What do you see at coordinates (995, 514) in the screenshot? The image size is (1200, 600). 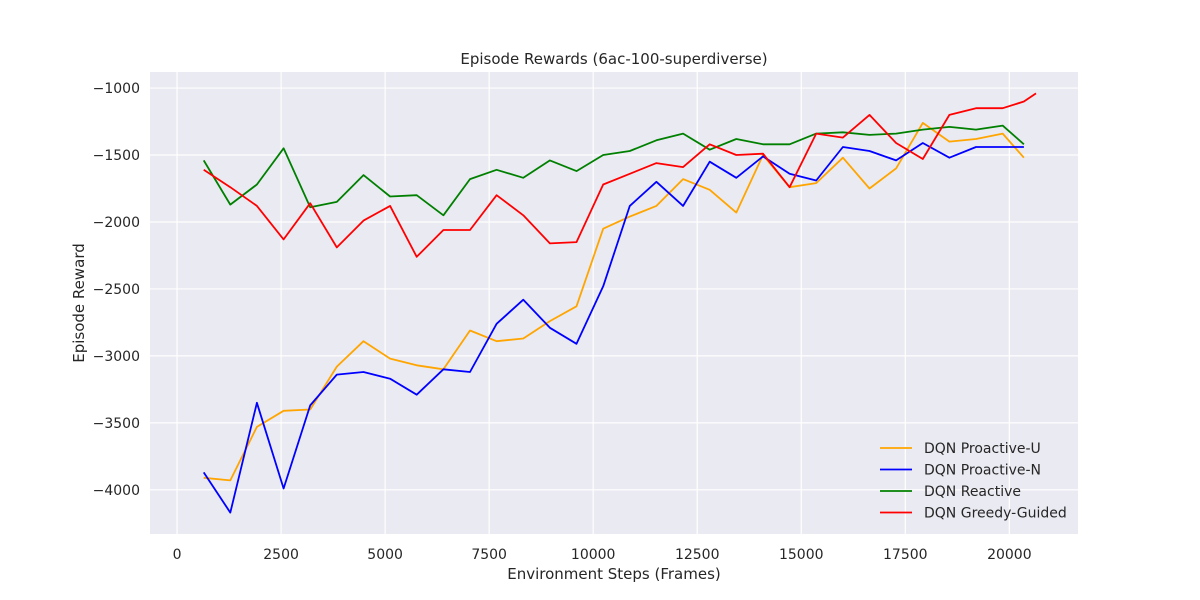 I see `legend-label: DQN Greedy-Guided` at bounding box center [995, 514].